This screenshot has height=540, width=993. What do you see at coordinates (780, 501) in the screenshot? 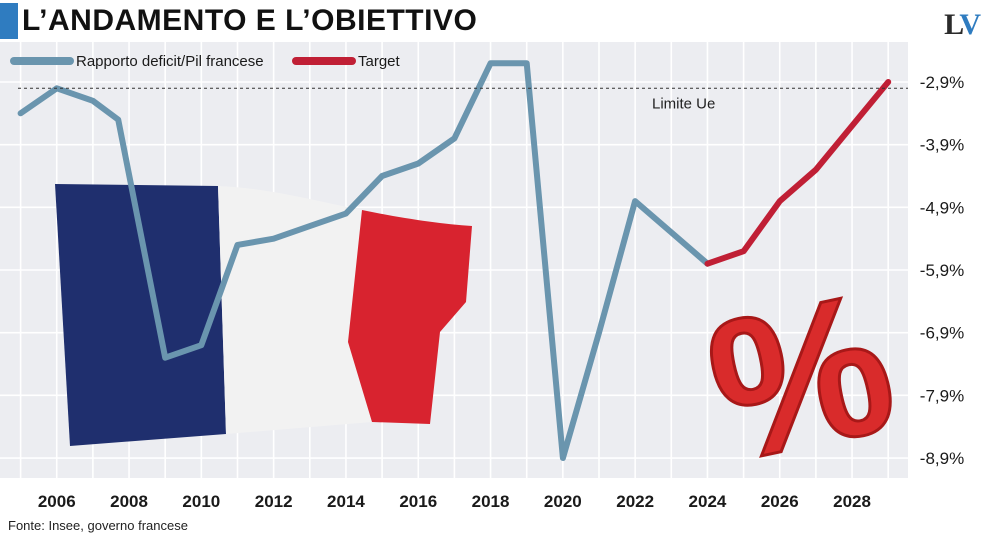
I see `x-tick-label: 2026` at bounding box center [780, 501].